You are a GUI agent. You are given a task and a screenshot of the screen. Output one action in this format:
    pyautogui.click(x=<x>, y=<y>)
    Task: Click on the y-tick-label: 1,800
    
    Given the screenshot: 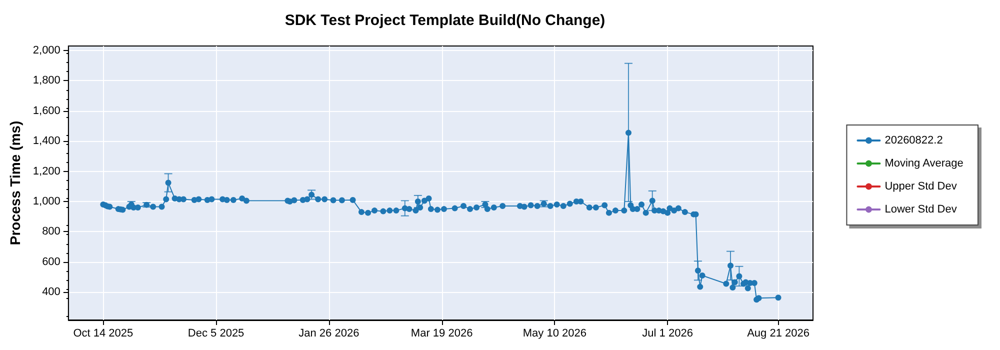 What is the action you would take?
    pyautogui.click(x=46, y=80)
    